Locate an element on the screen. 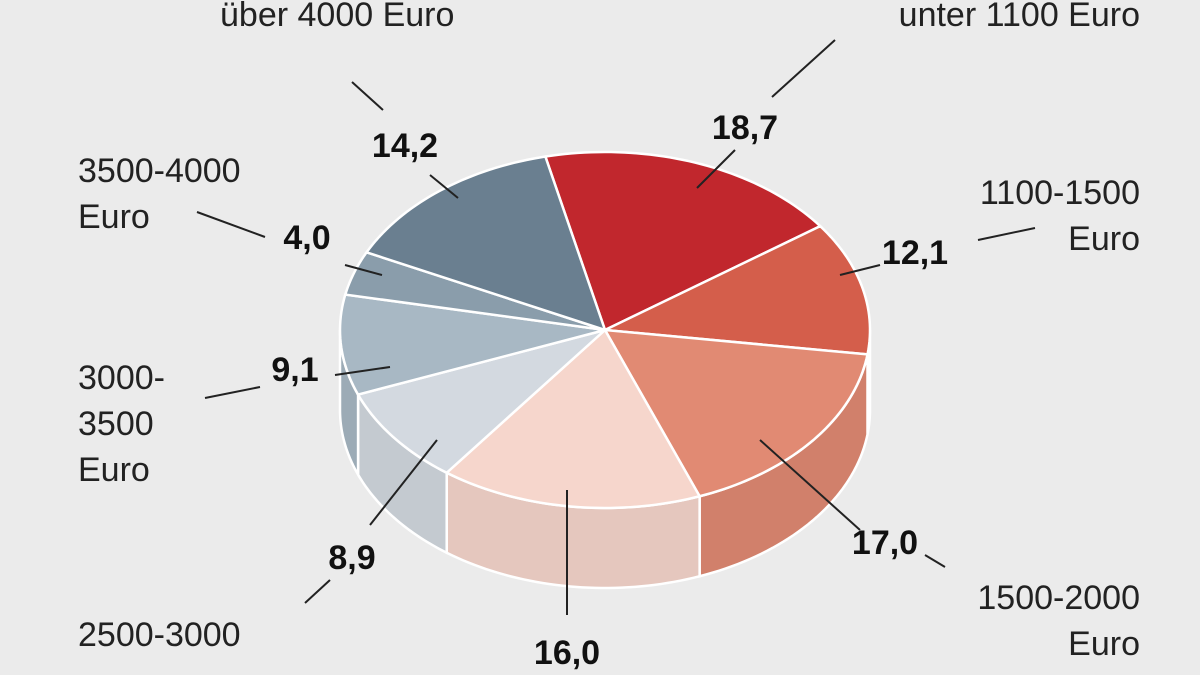  category-label: 1100-1500 Euro is located at coordinates (1059, 216).